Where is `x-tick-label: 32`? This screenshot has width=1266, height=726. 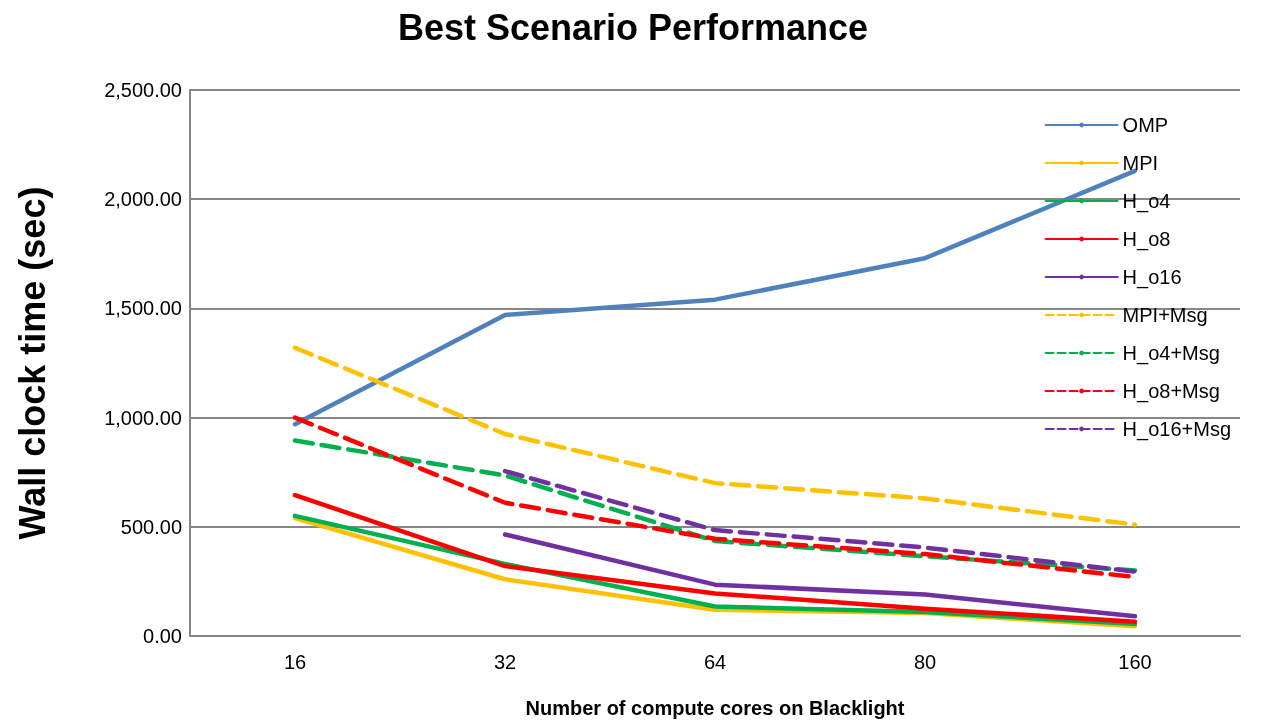
x-tick-label: 32 is located at coordinates (505, 662).